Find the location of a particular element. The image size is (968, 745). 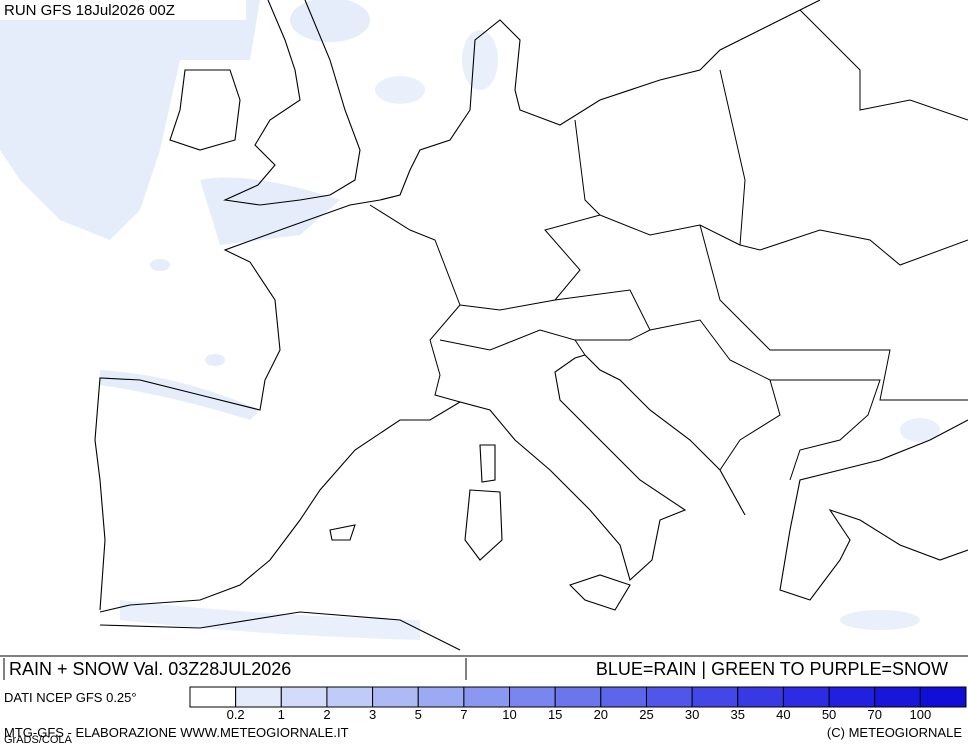

data-source: DATI NCEP GFS 0.25° is located at coordinates (70, 697).